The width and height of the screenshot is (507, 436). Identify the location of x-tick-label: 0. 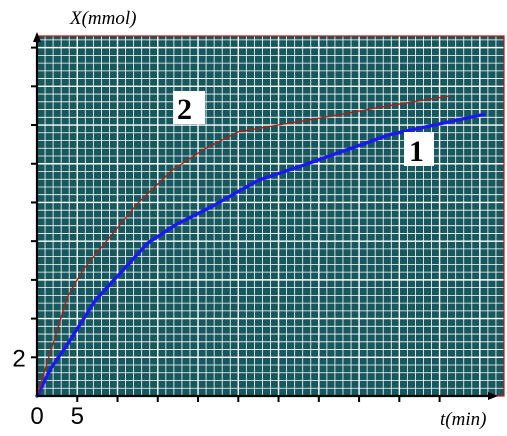
(36, 416).